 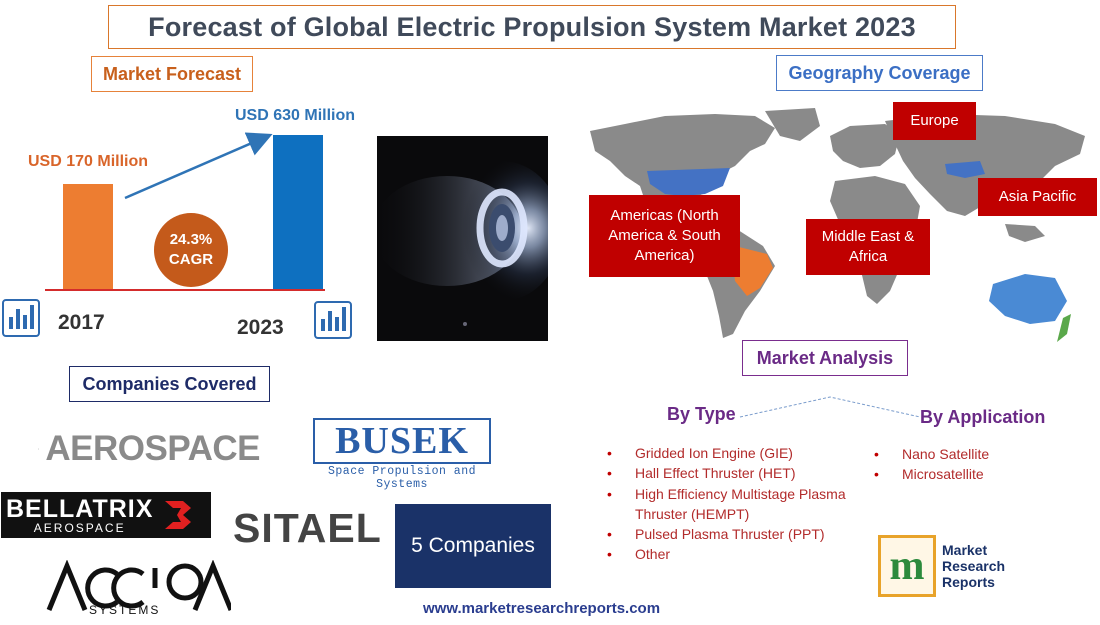 What do you see at coordinates (172, 74) in the screenshot?
I see `market-forecast-label: Market Forecast` at bounding box center [172, 74].